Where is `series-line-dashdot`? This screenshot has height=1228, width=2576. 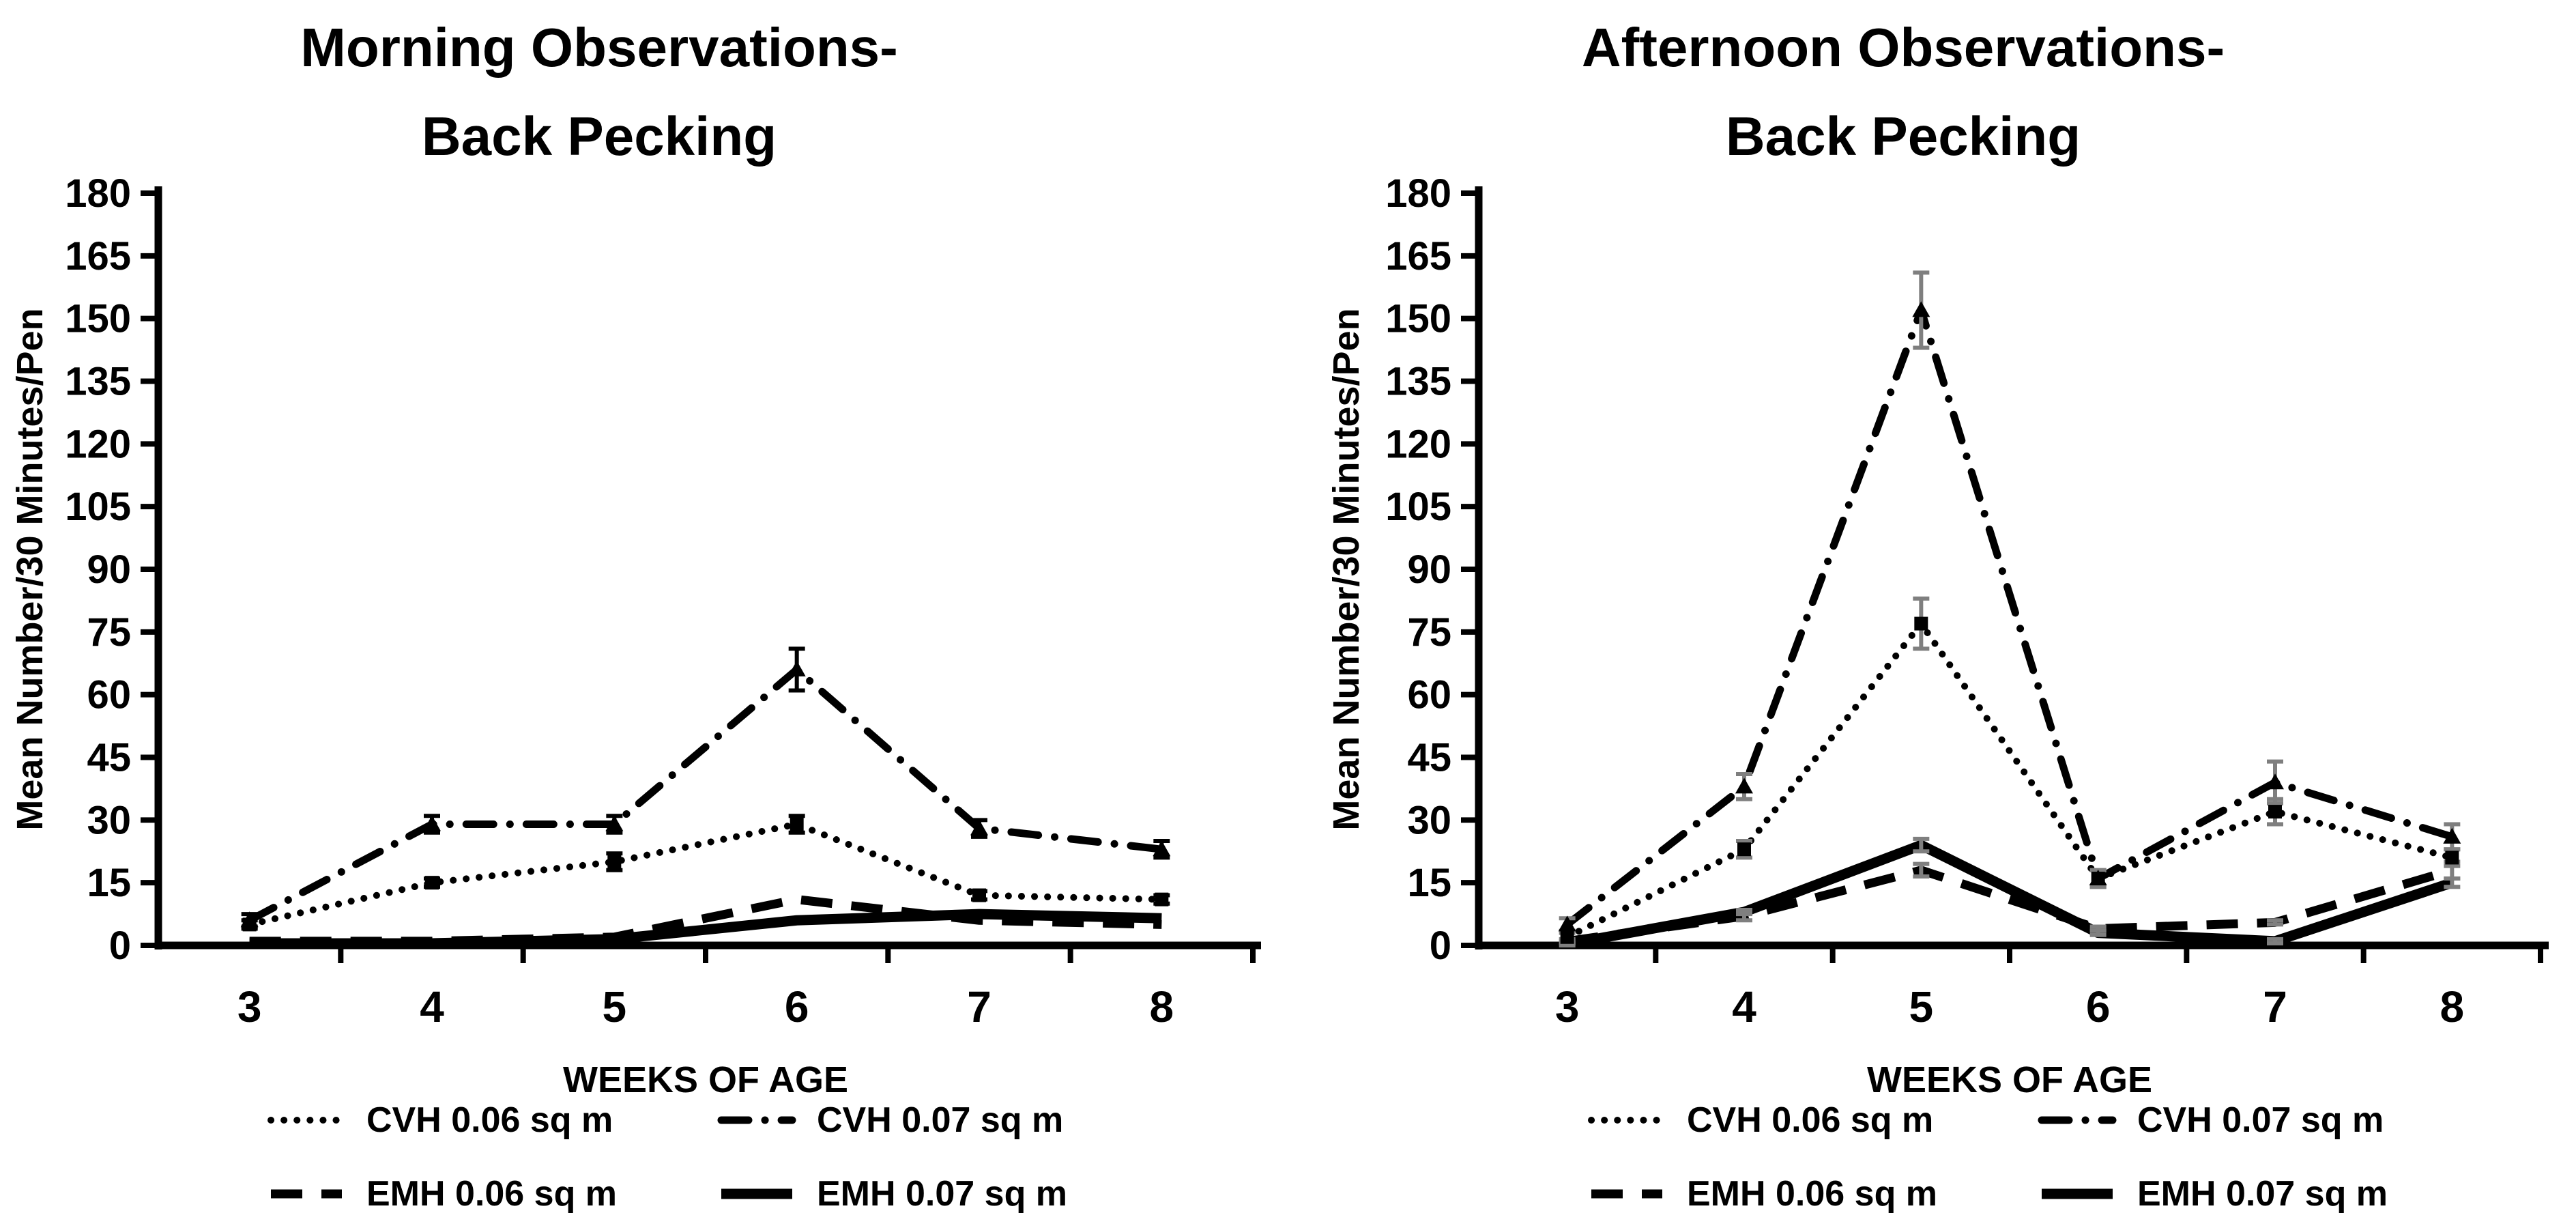
series-line-dashdot is located at coordinates (706, 795).